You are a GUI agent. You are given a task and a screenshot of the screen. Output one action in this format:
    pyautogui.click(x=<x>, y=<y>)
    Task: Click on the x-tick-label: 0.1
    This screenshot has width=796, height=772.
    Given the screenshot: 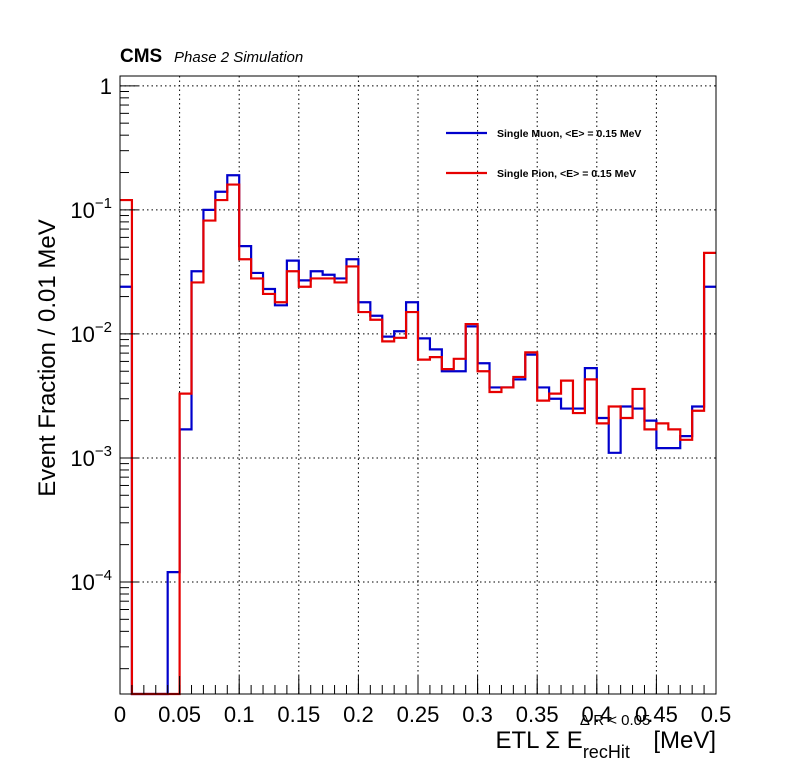 What is the action you would take?
    pyautogui.click(x=239, y=714)
    